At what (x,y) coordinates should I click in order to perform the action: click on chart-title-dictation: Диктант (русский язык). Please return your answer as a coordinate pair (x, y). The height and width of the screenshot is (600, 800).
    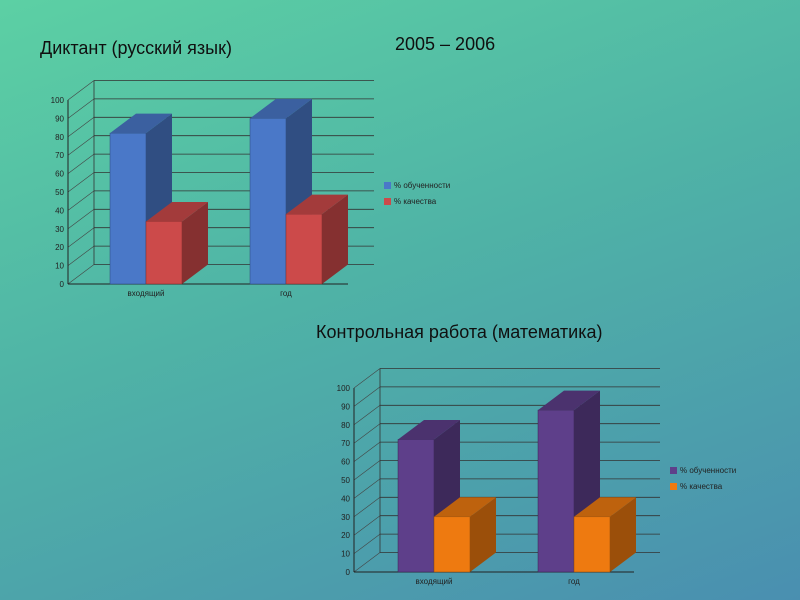
    Looking at the image, I should click on (136, 48).